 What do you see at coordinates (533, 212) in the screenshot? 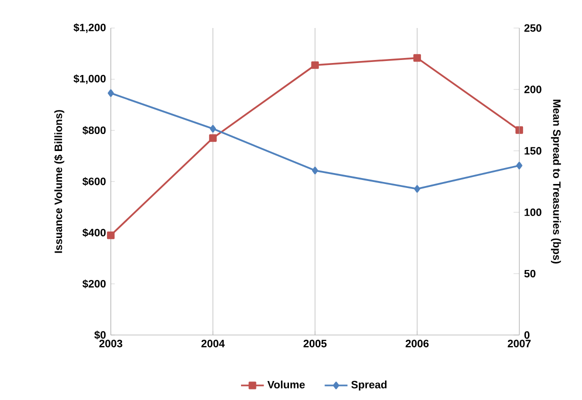
I see `y2-tick-label: 100` at bounding box center [533, 212].